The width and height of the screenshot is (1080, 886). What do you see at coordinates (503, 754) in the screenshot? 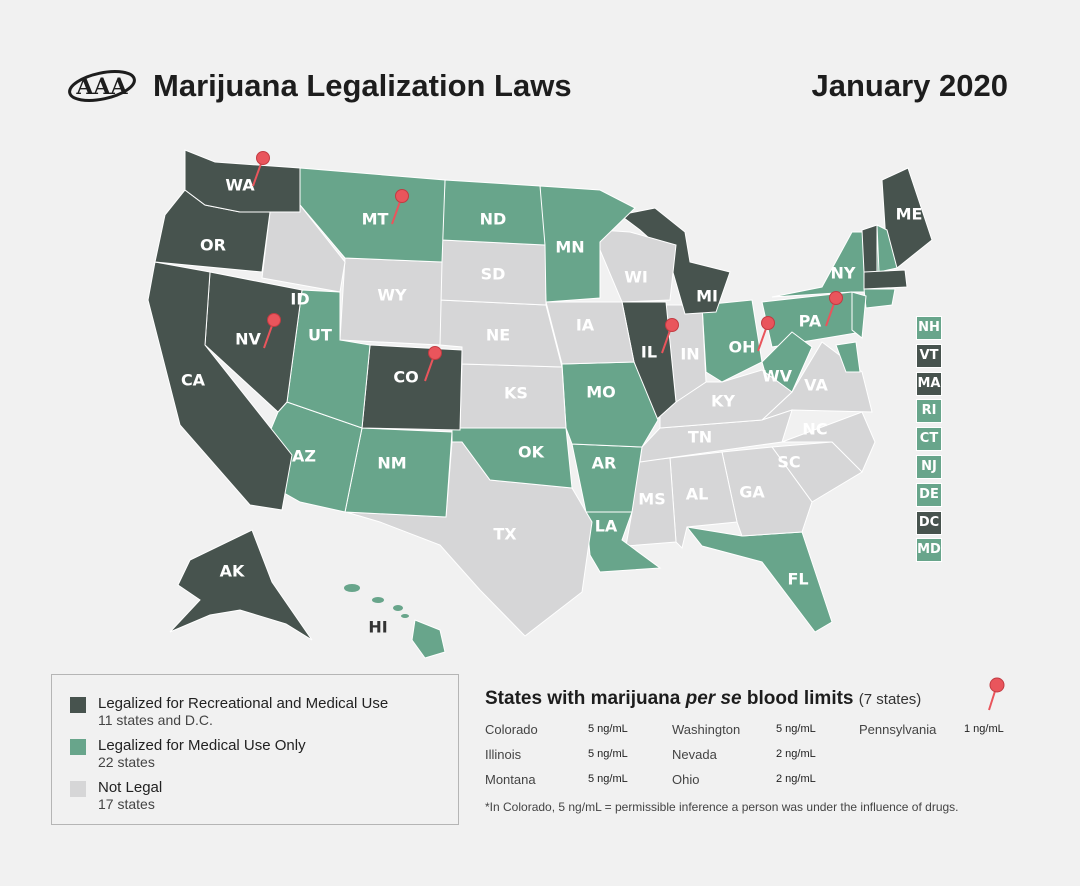
I see `limit-state: Illinois` at bounding box center [503, 754].